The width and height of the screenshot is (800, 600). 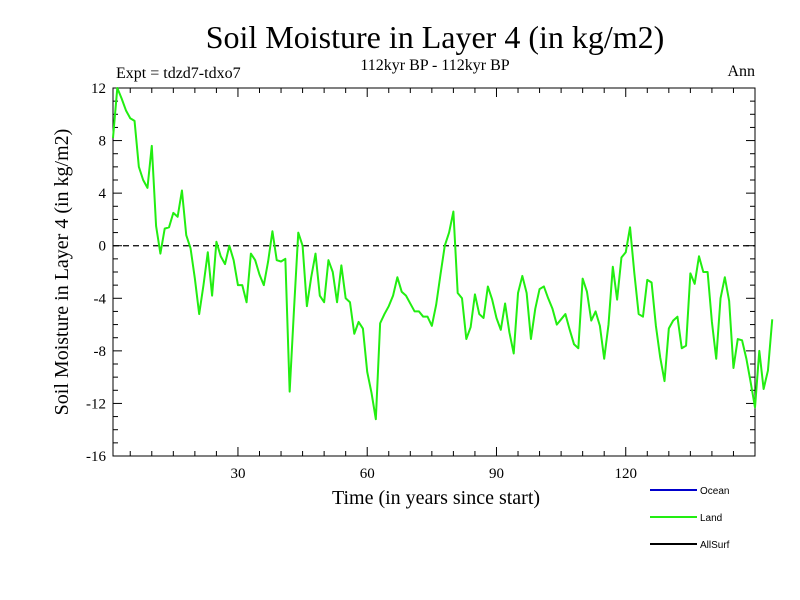 What do you see at coordinates (741, 71) in the screenshot?
I see `season-label: Ann` at bounding box center [741, 71].